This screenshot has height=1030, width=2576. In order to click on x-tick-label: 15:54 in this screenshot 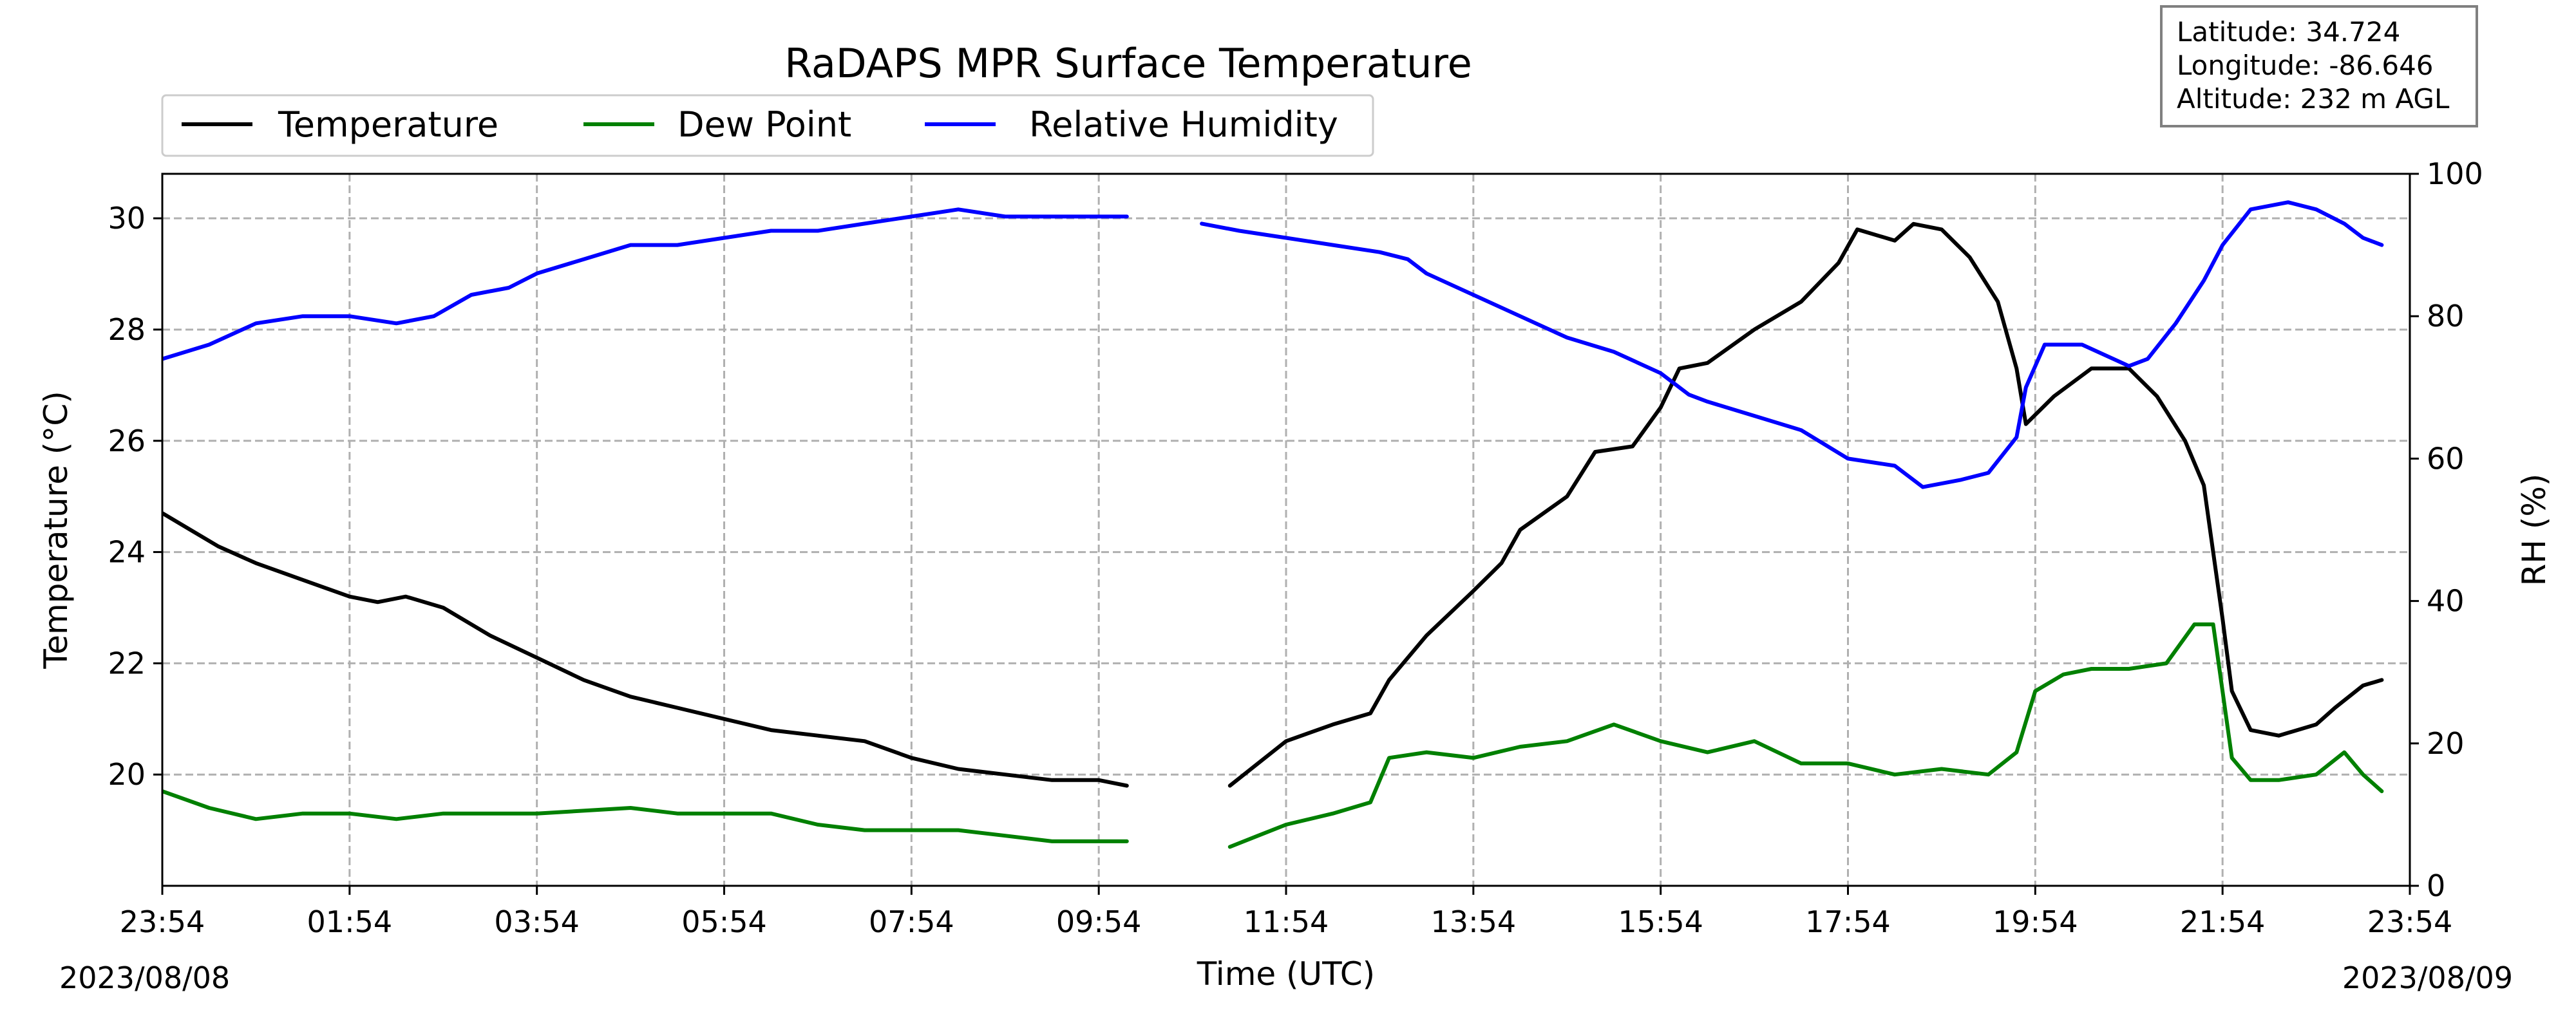, I will do `click(1661, 921)`.